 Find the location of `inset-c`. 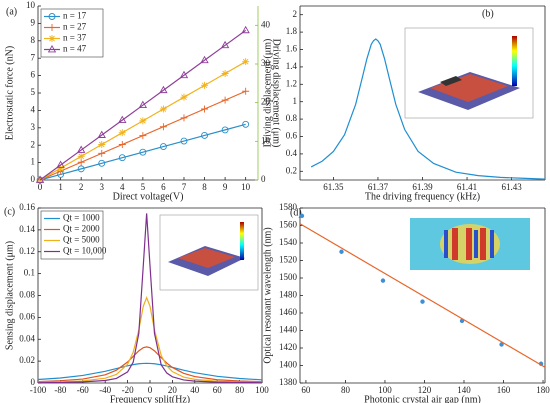

inset-c is located at coordinates (209, 252).